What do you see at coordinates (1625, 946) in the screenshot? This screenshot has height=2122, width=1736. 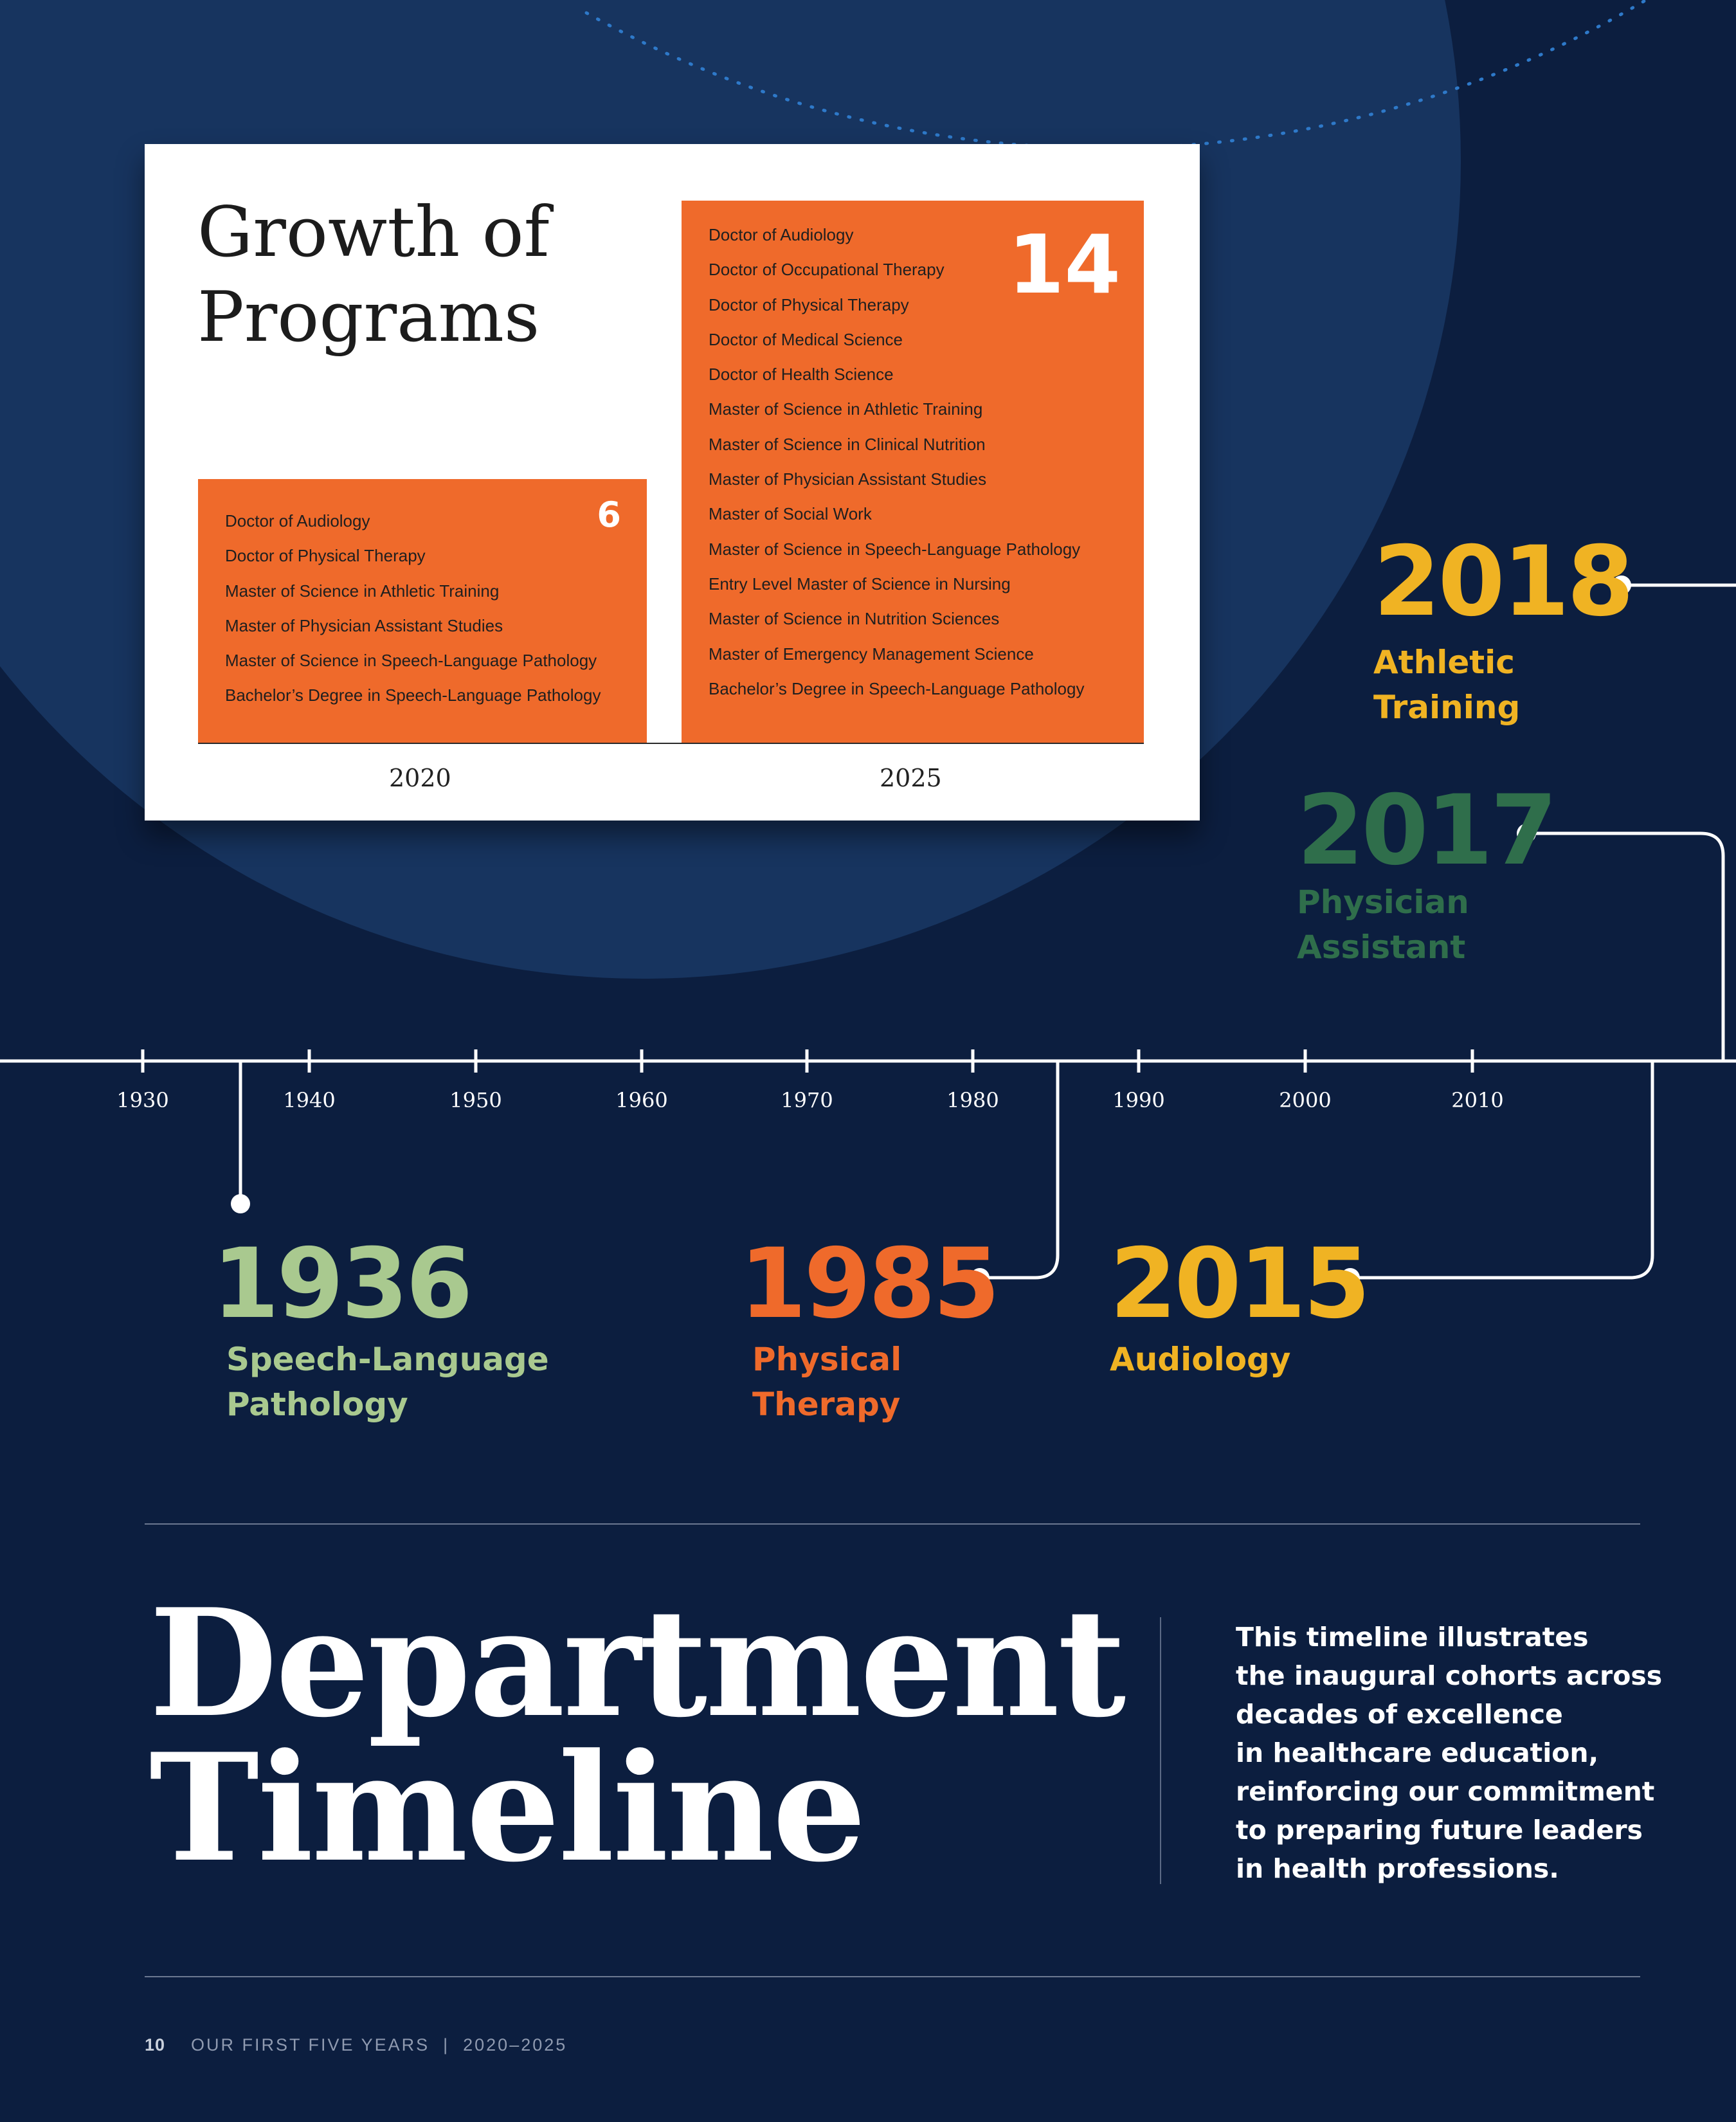 I see `connector-2017` at bounding box center [1625, 946].